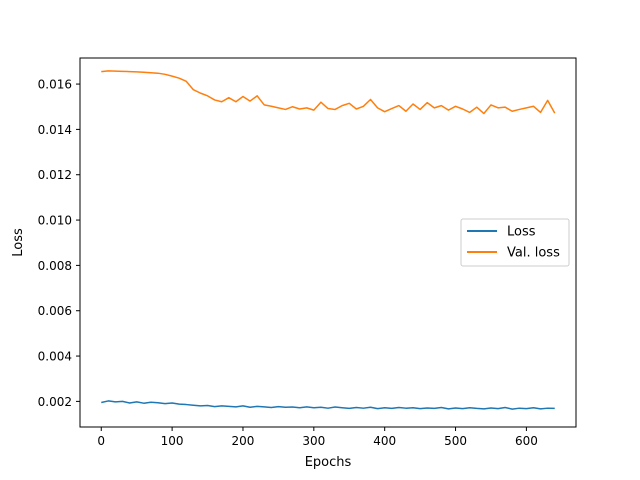 The image size is (640, 480). I want to click on series-line-loss, so click(328, 405).